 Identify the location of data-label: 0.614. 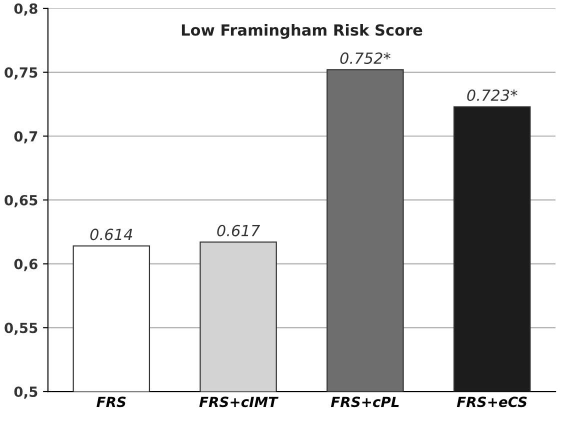
(111, 234).